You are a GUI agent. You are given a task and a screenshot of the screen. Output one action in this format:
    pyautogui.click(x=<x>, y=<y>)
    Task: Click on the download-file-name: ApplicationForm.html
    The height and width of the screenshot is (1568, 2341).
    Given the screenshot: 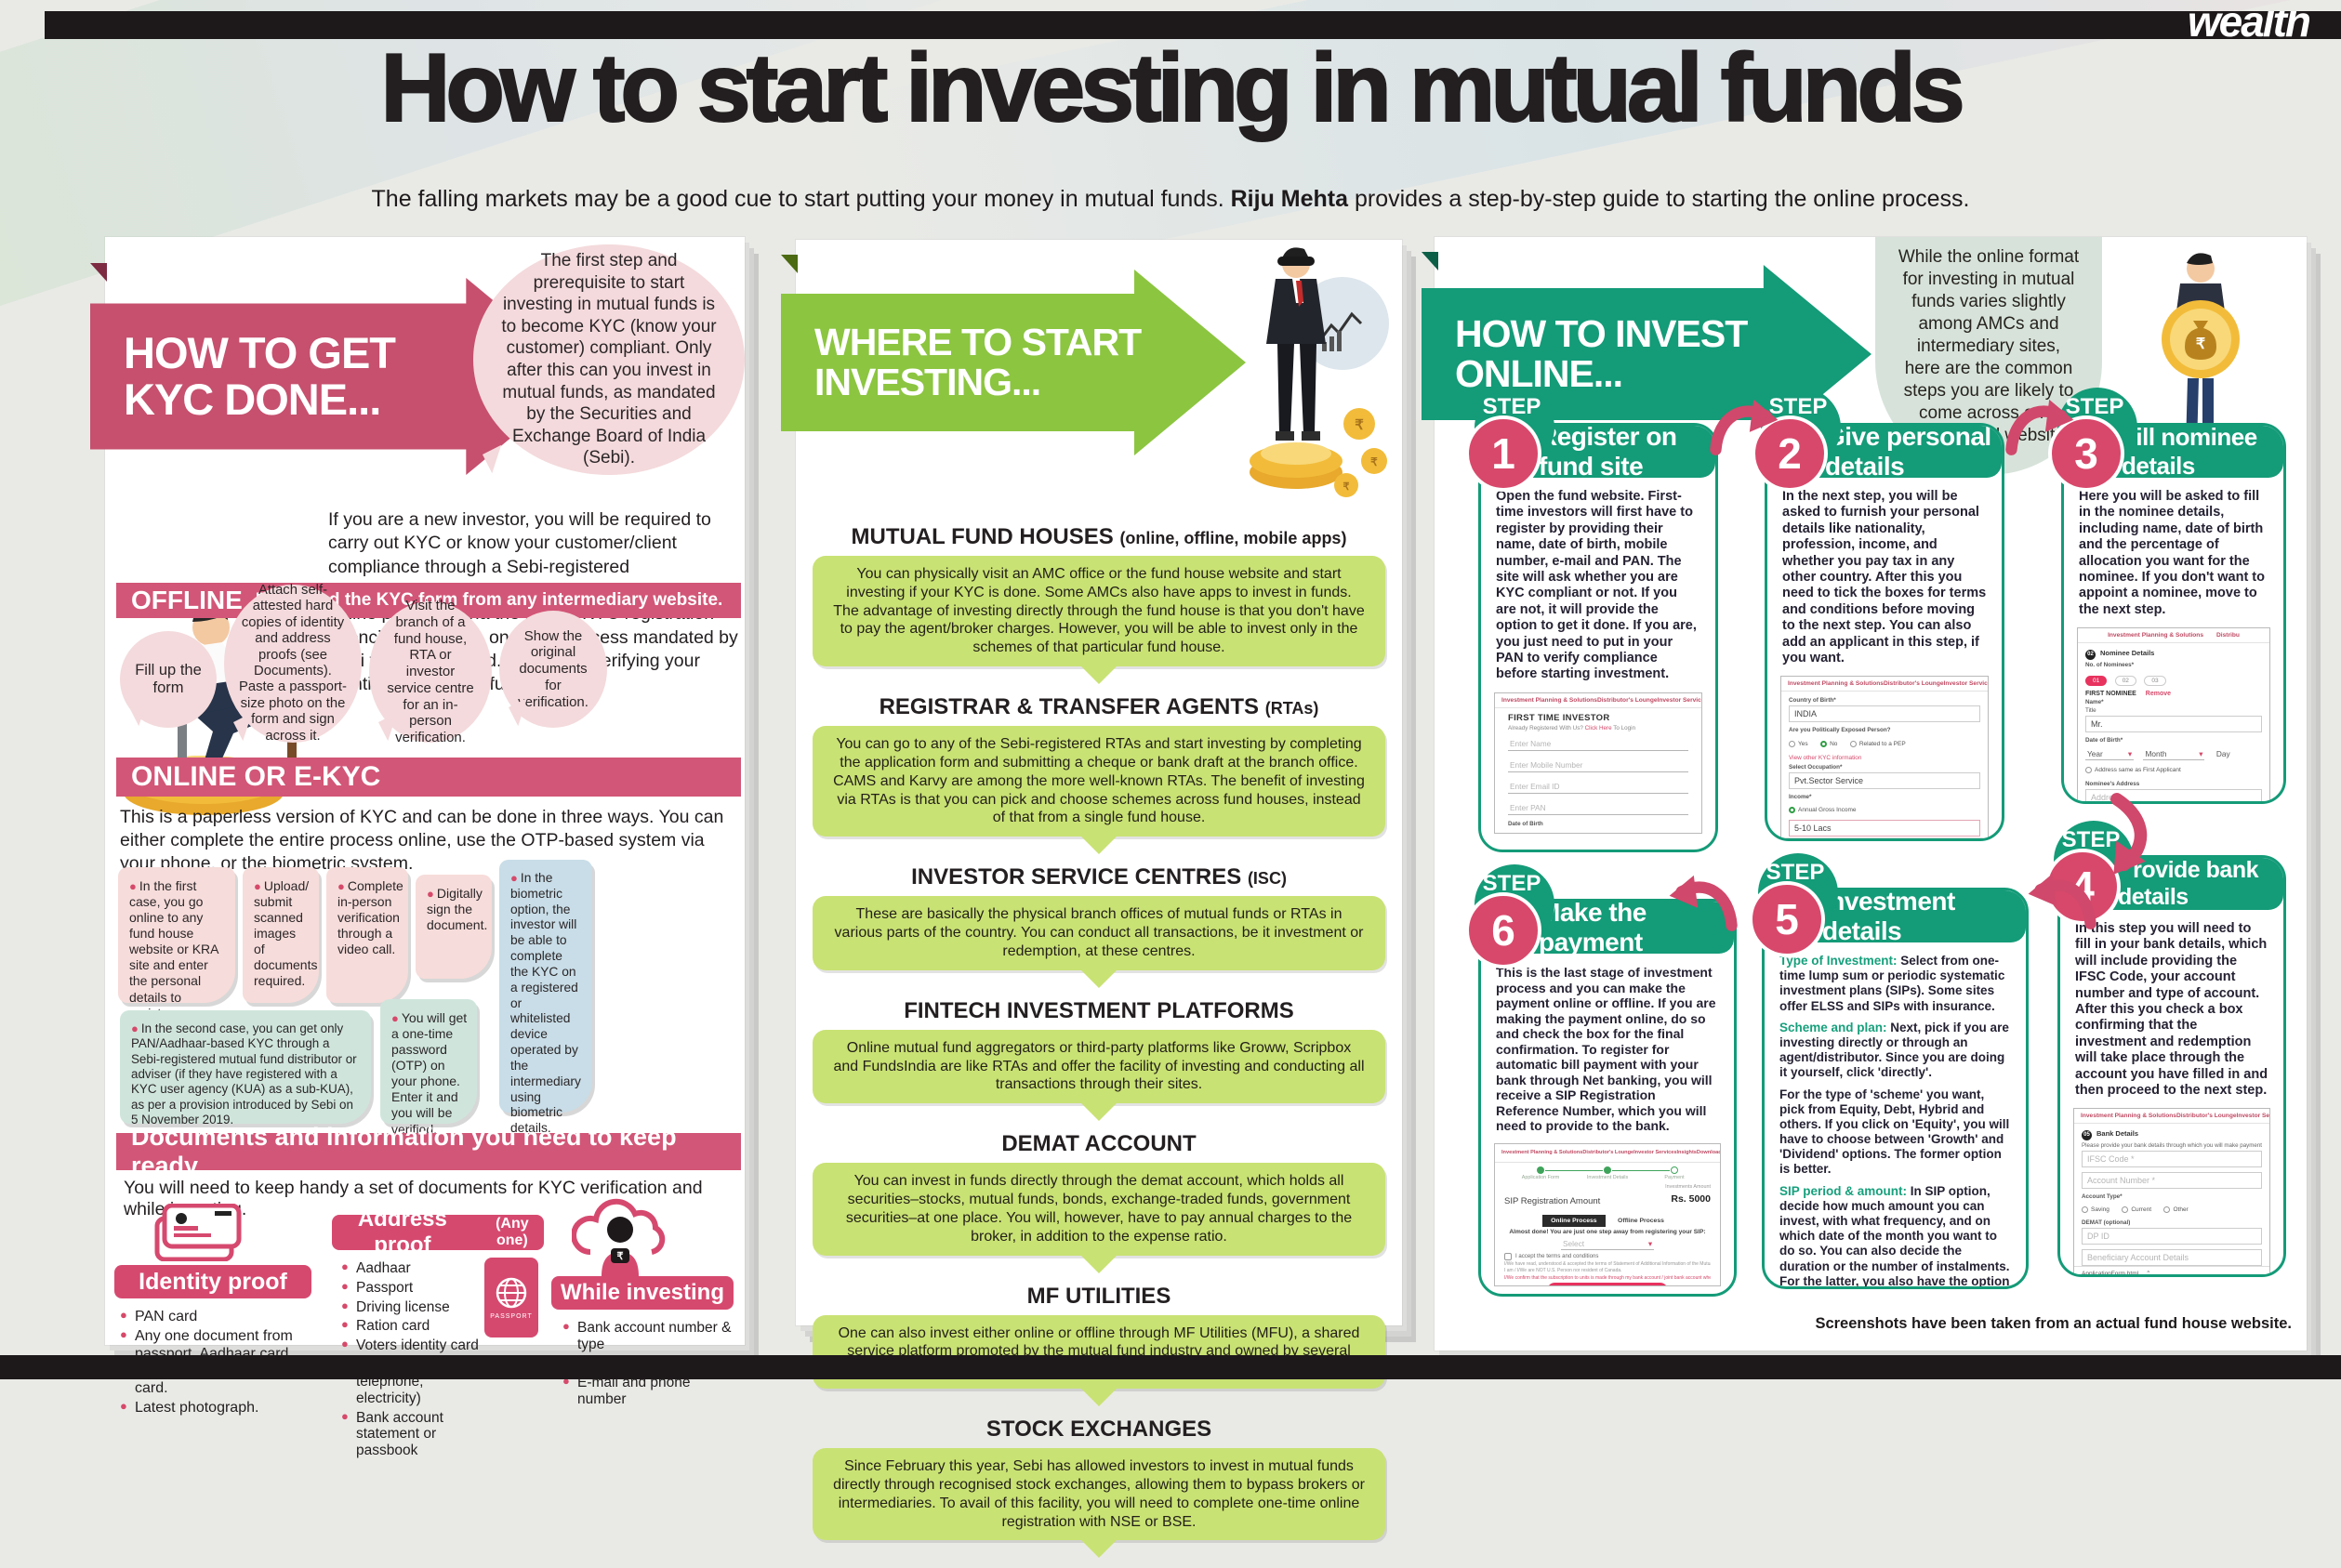 What is the action you would take?
    pyautogui.click(x=2110, y=1274)
    